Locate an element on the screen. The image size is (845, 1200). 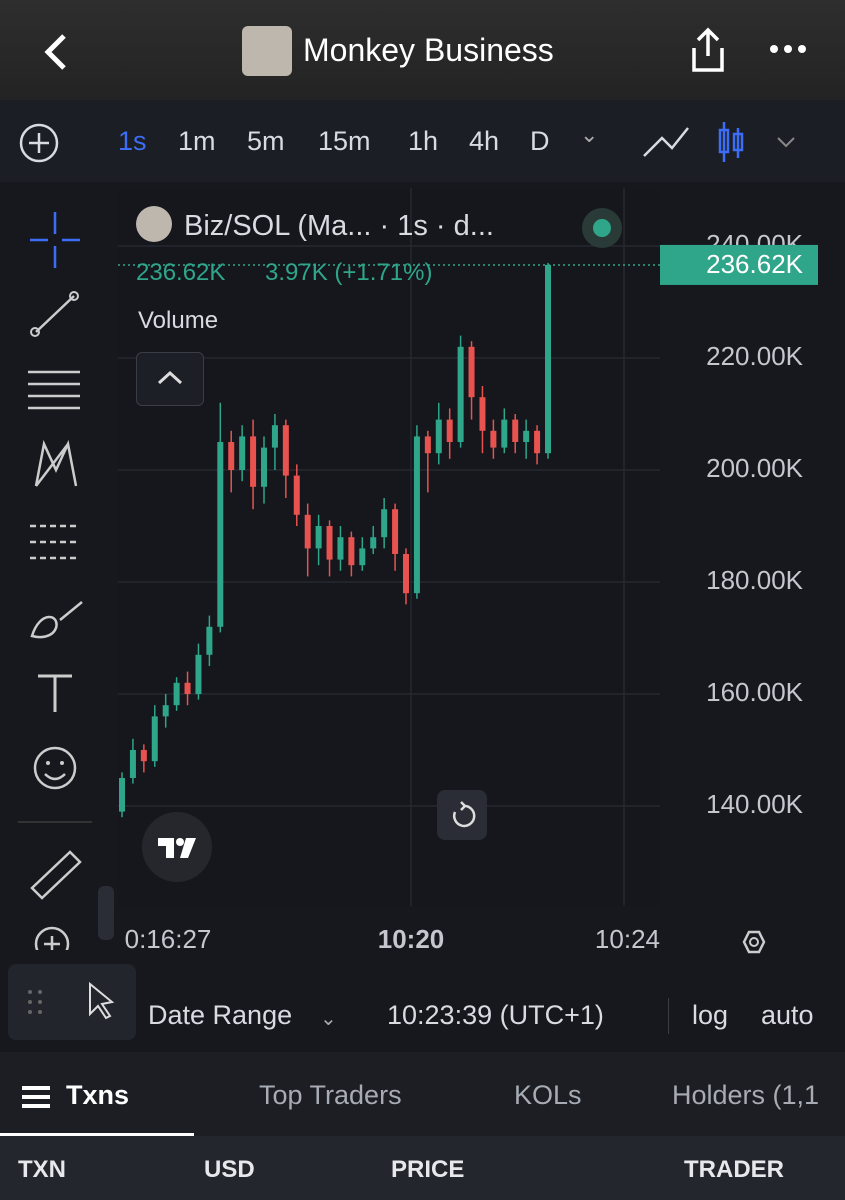
date-range-caret: ⌄ is located at coordinates (328, 1019).